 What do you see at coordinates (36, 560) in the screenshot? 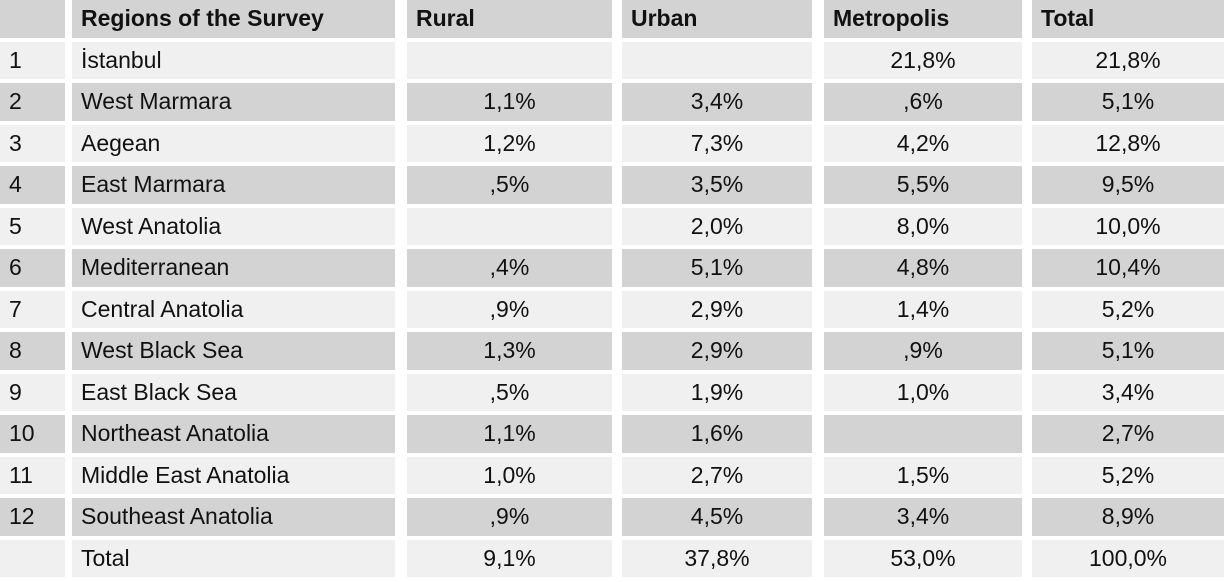
I see `row-number-cell` at bounding box center [36, 560].